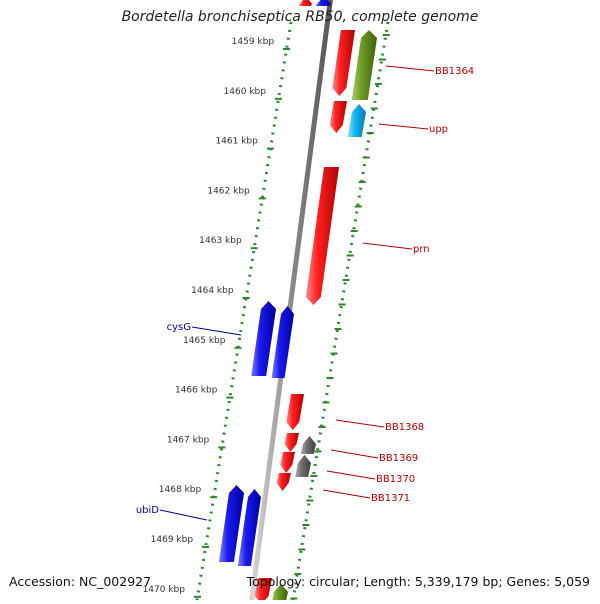  What do you see at coordinates (398, 458) in the screenshot?
I see `gene-label-bb1369: BB1369` at bounding box center [398, 458].